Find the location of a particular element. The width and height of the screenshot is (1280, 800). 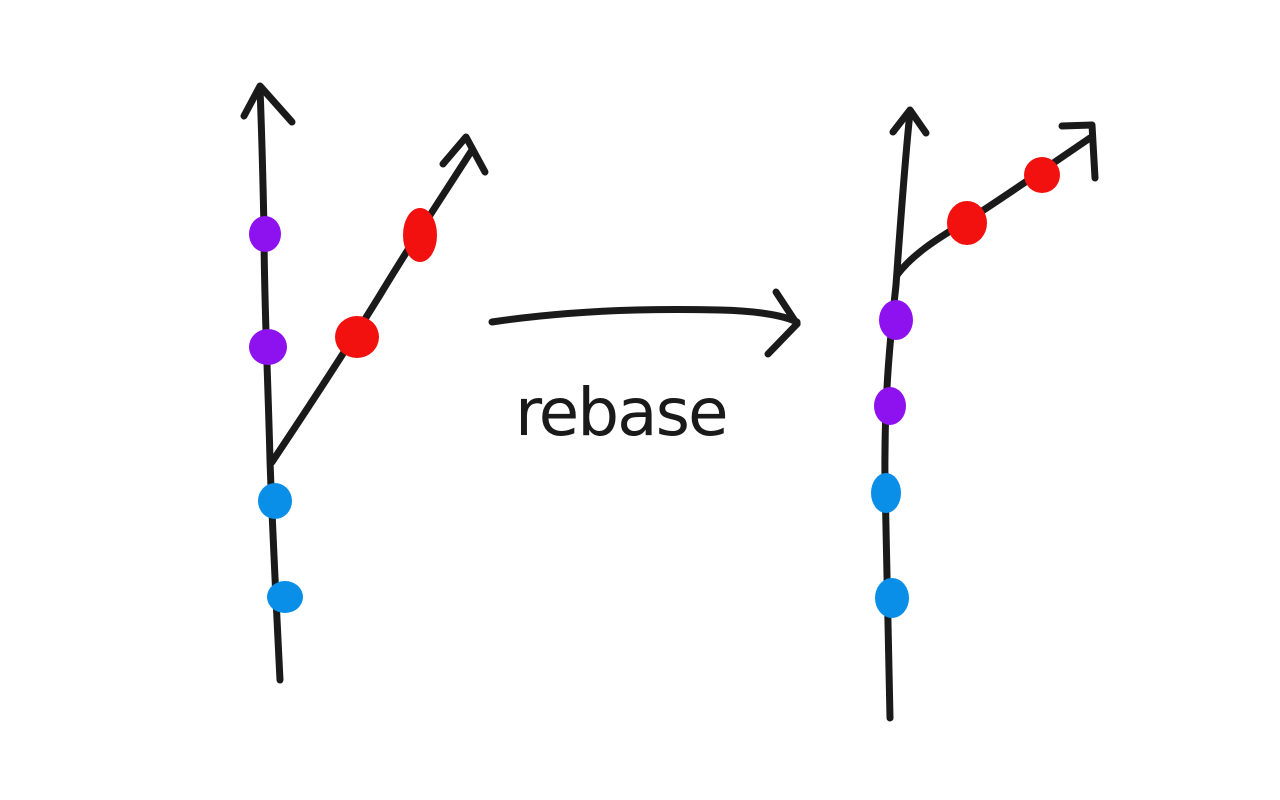

after-main-arrowhead is located at coordinates (909, 121).